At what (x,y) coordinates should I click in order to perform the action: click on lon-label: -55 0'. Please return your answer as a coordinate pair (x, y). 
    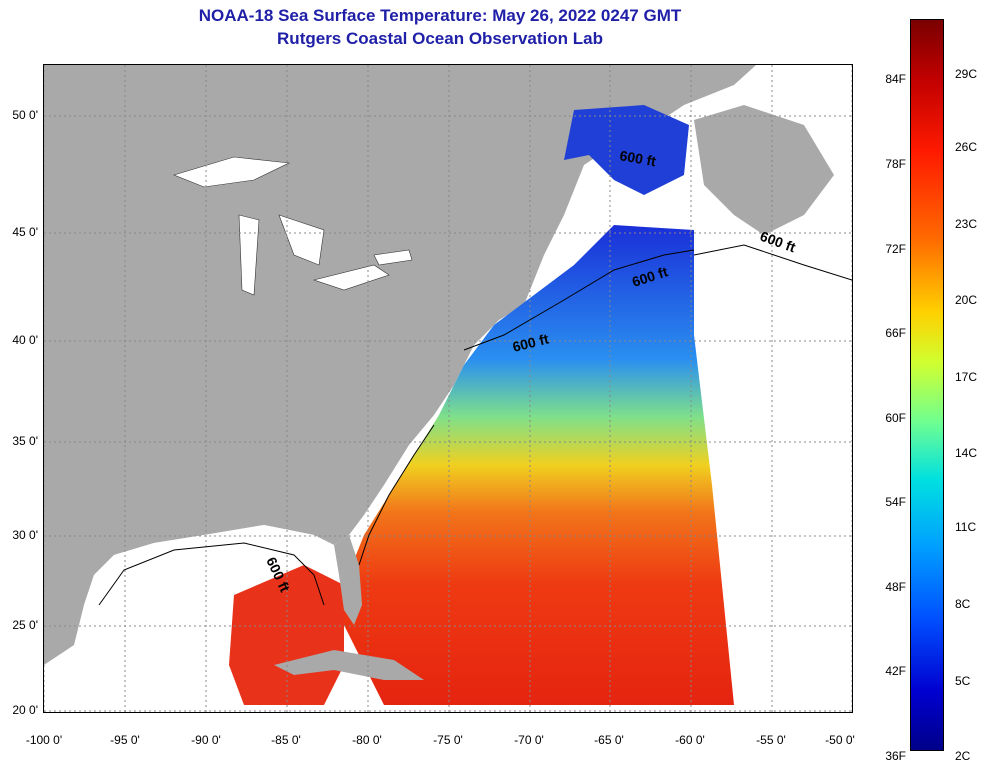
    Looking at the image, I should click on (771, 740).